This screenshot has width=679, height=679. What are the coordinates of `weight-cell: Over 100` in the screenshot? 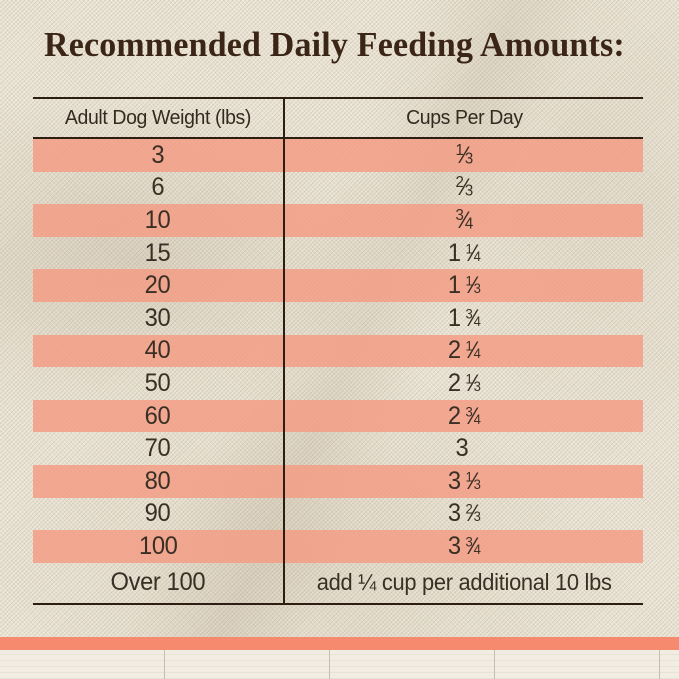 It's located at (159, 582).